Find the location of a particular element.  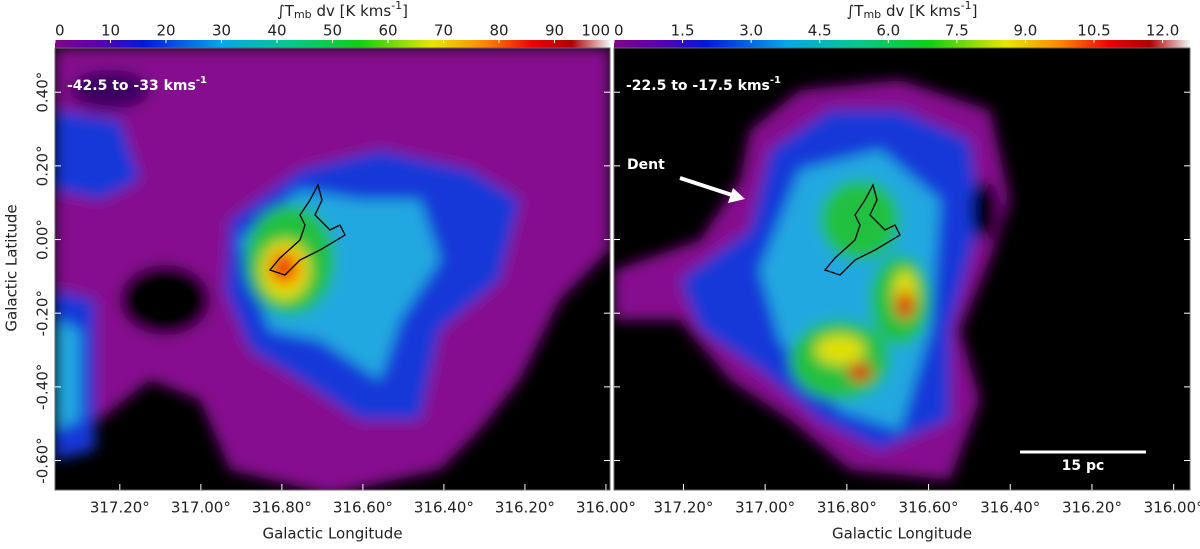

colorbar-tick-label: 10 is located at coordinates (110, 31).